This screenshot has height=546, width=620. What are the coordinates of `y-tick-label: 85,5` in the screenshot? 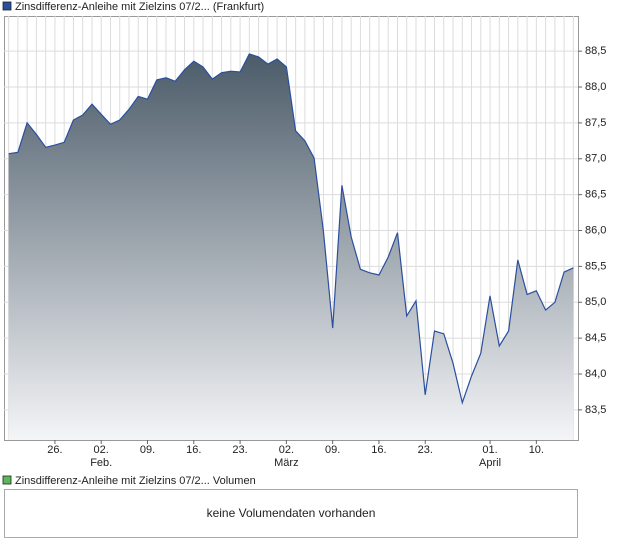 It's located at (595, 266).